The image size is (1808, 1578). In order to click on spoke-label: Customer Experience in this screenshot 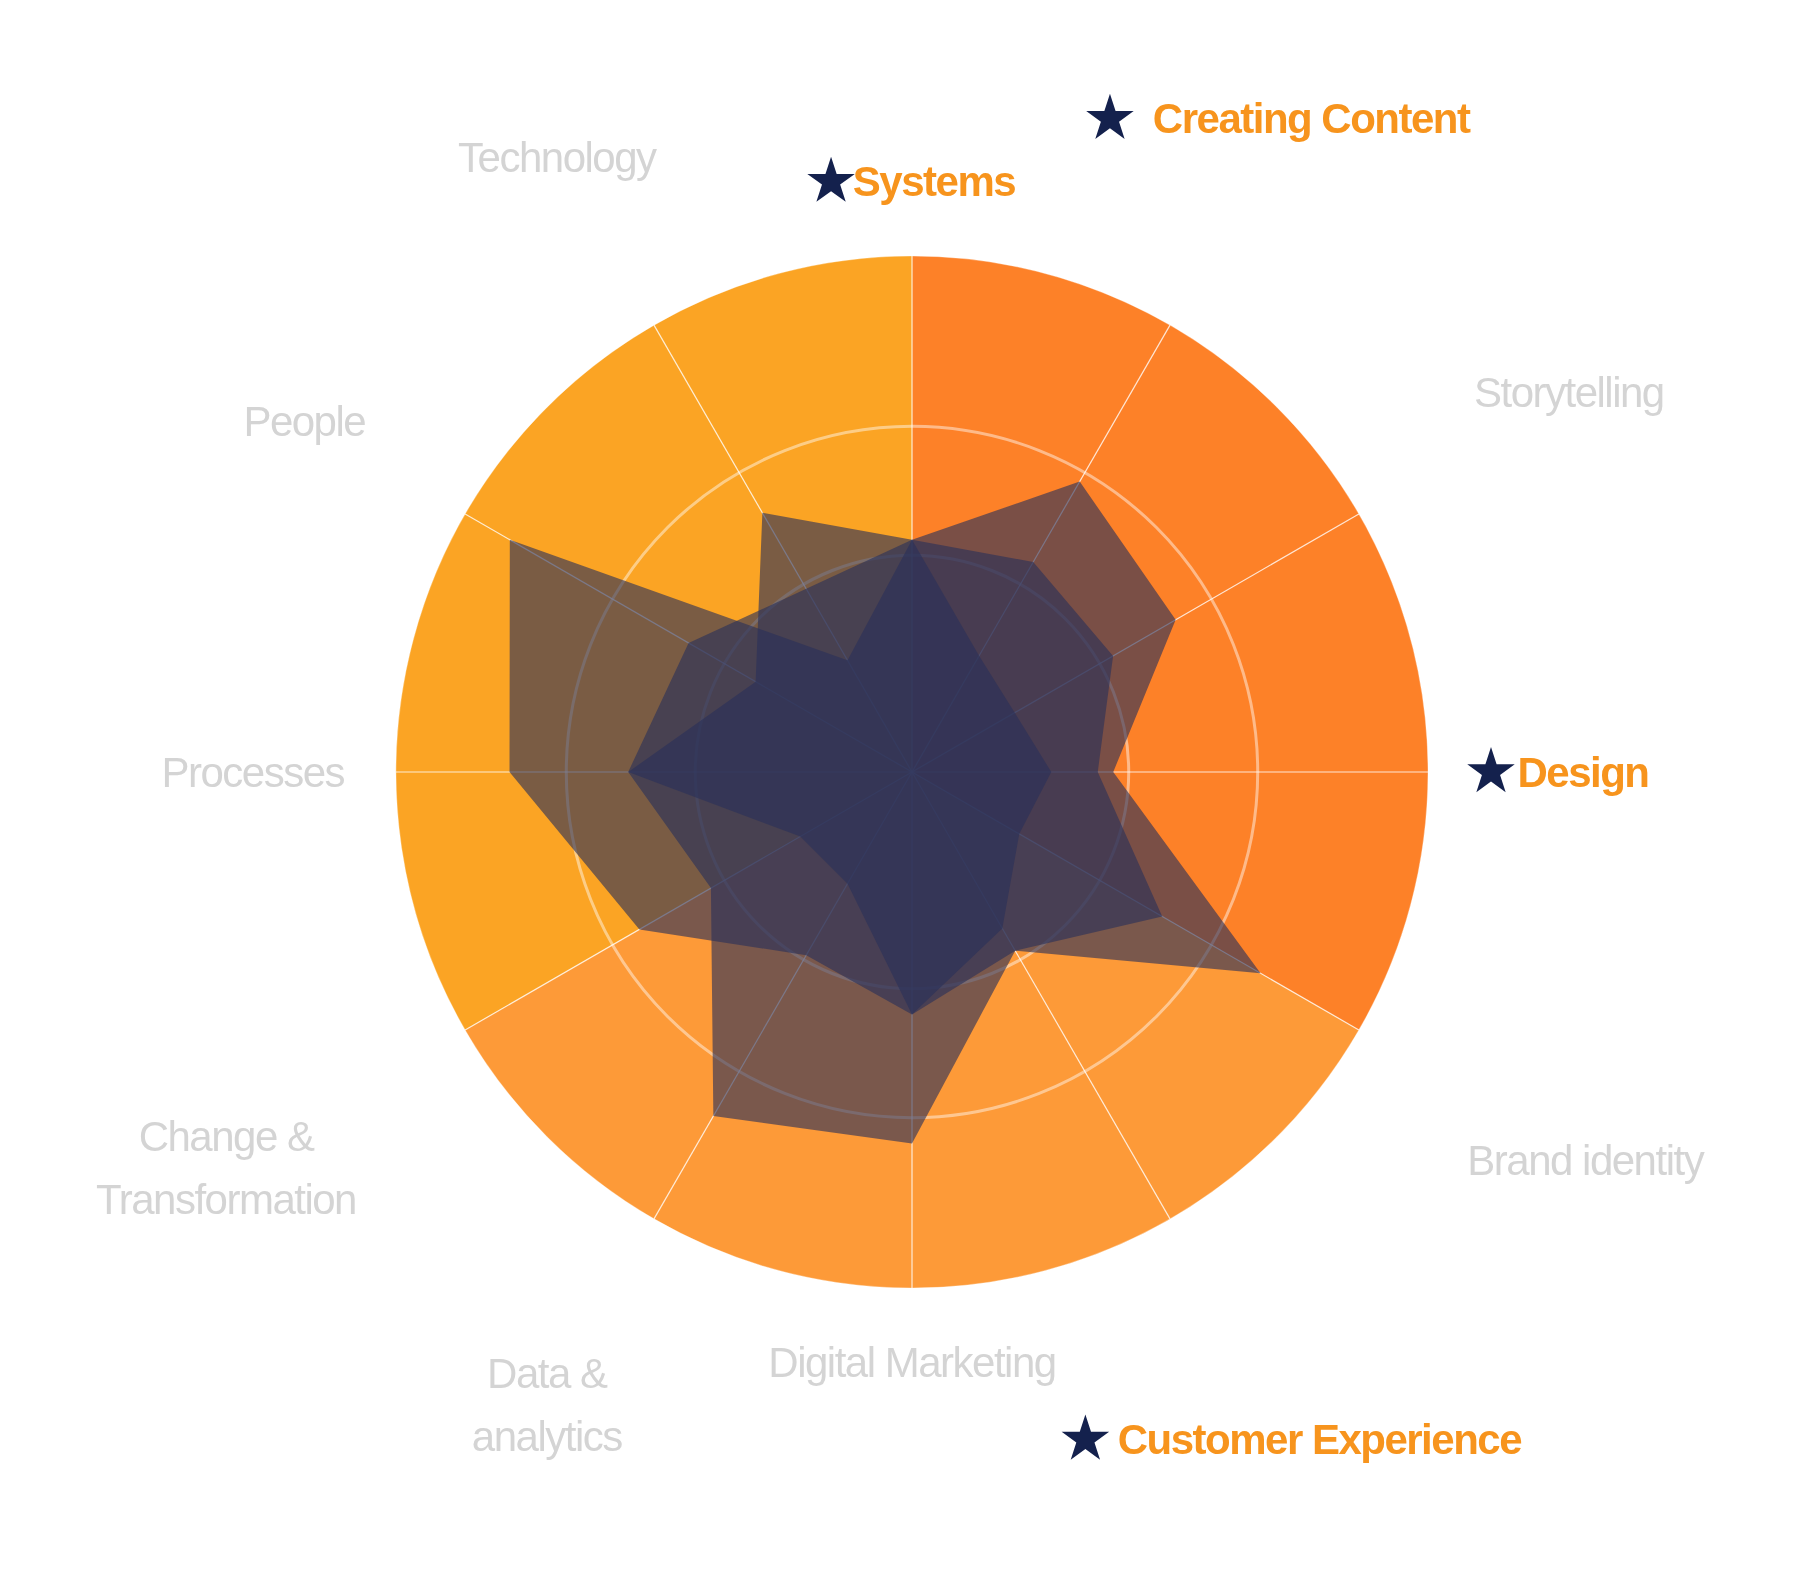, I will do `click(1319, 1440)`.